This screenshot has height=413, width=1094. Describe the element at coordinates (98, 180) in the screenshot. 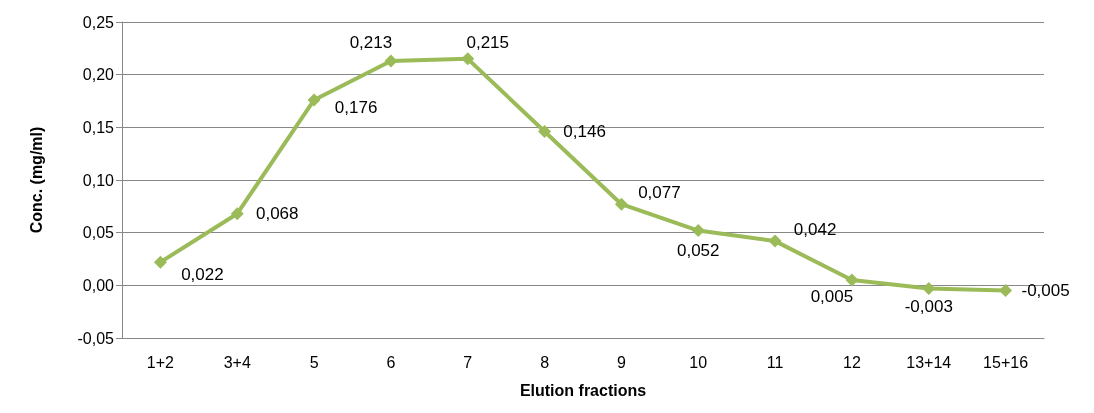

I see `y-tick-label: 0,10` at that location.